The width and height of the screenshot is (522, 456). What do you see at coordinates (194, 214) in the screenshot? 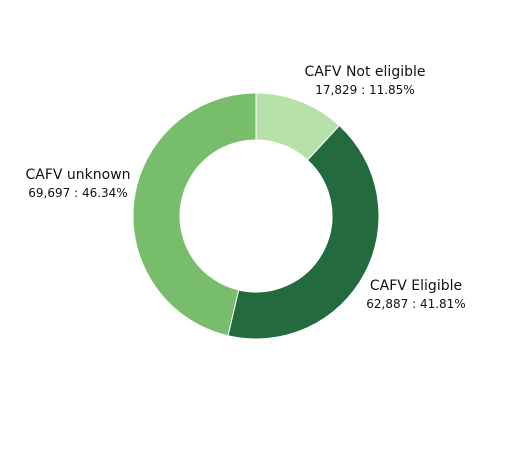
I see `donut-slice-unknown` at bounding box center [194, 214].